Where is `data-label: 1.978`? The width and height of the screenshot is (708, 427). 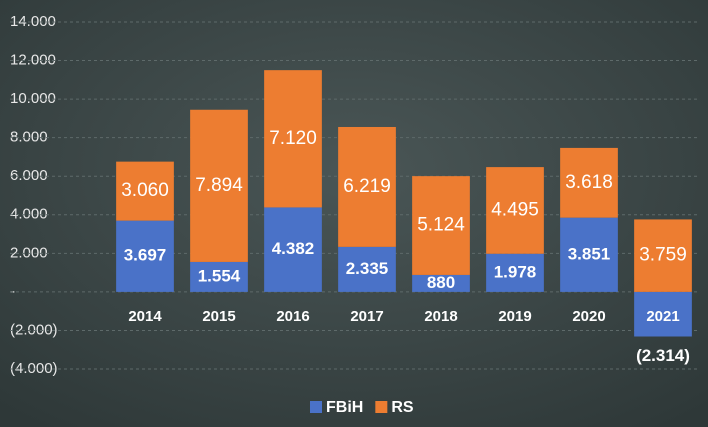 data-label: 1.978 is located at coordinates (515, 271).